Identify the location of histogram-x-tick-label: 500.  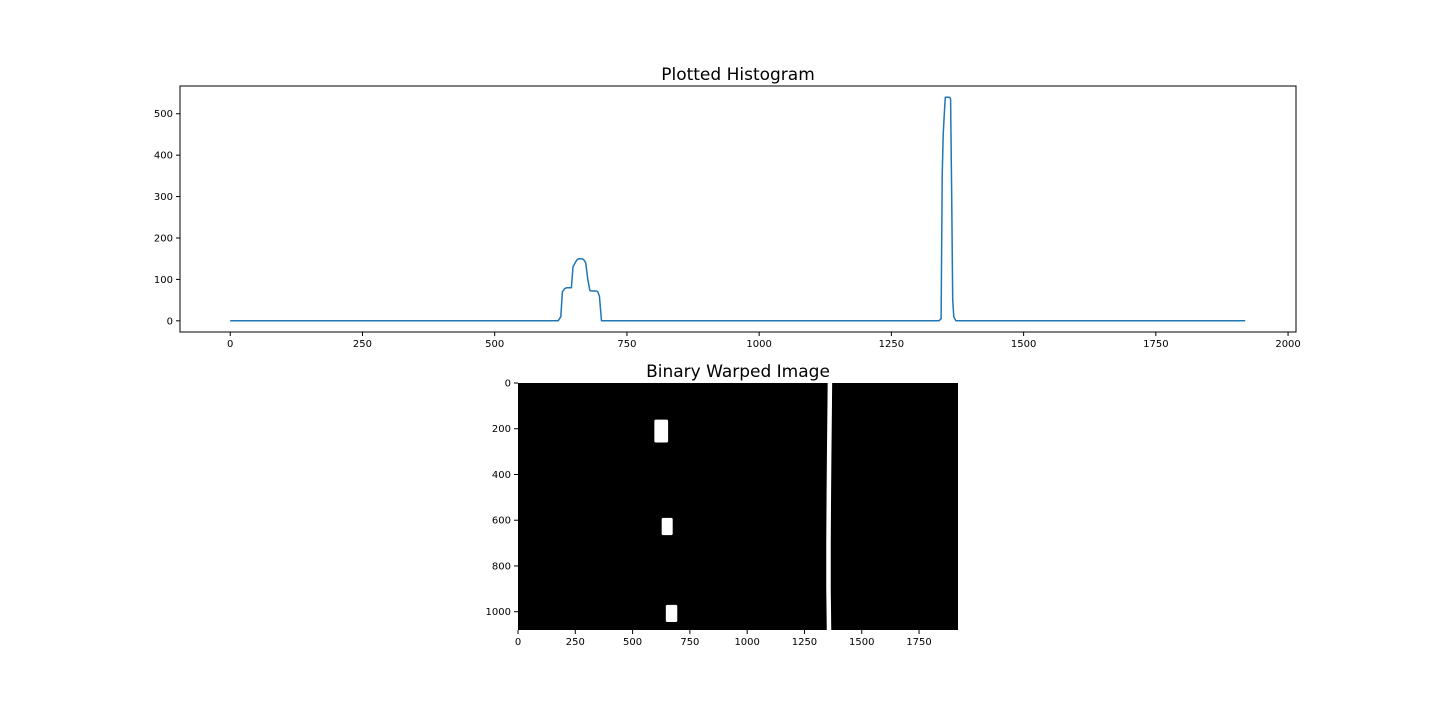
(494, 344).